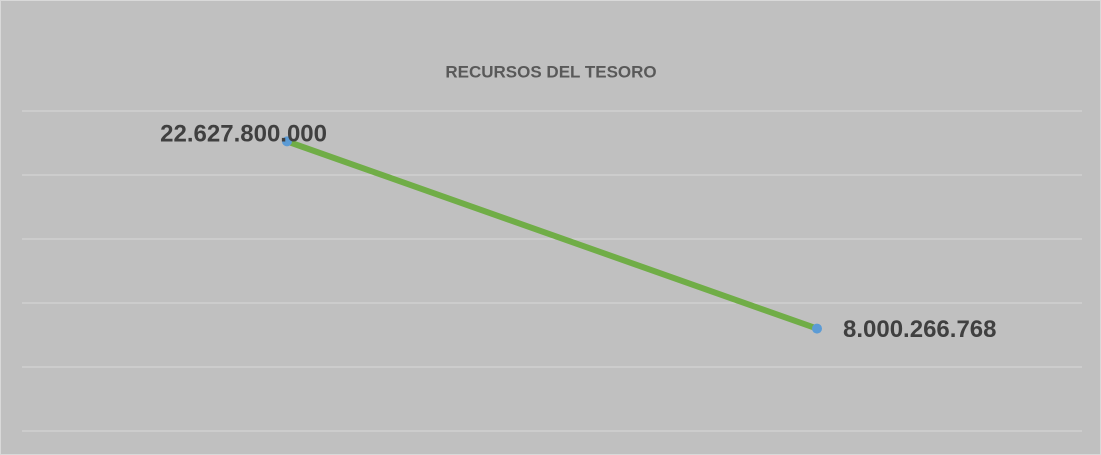 This screenshot has width=1101, height=455. I want to click on data-label: 8.000.266.768, so click(919, 329).